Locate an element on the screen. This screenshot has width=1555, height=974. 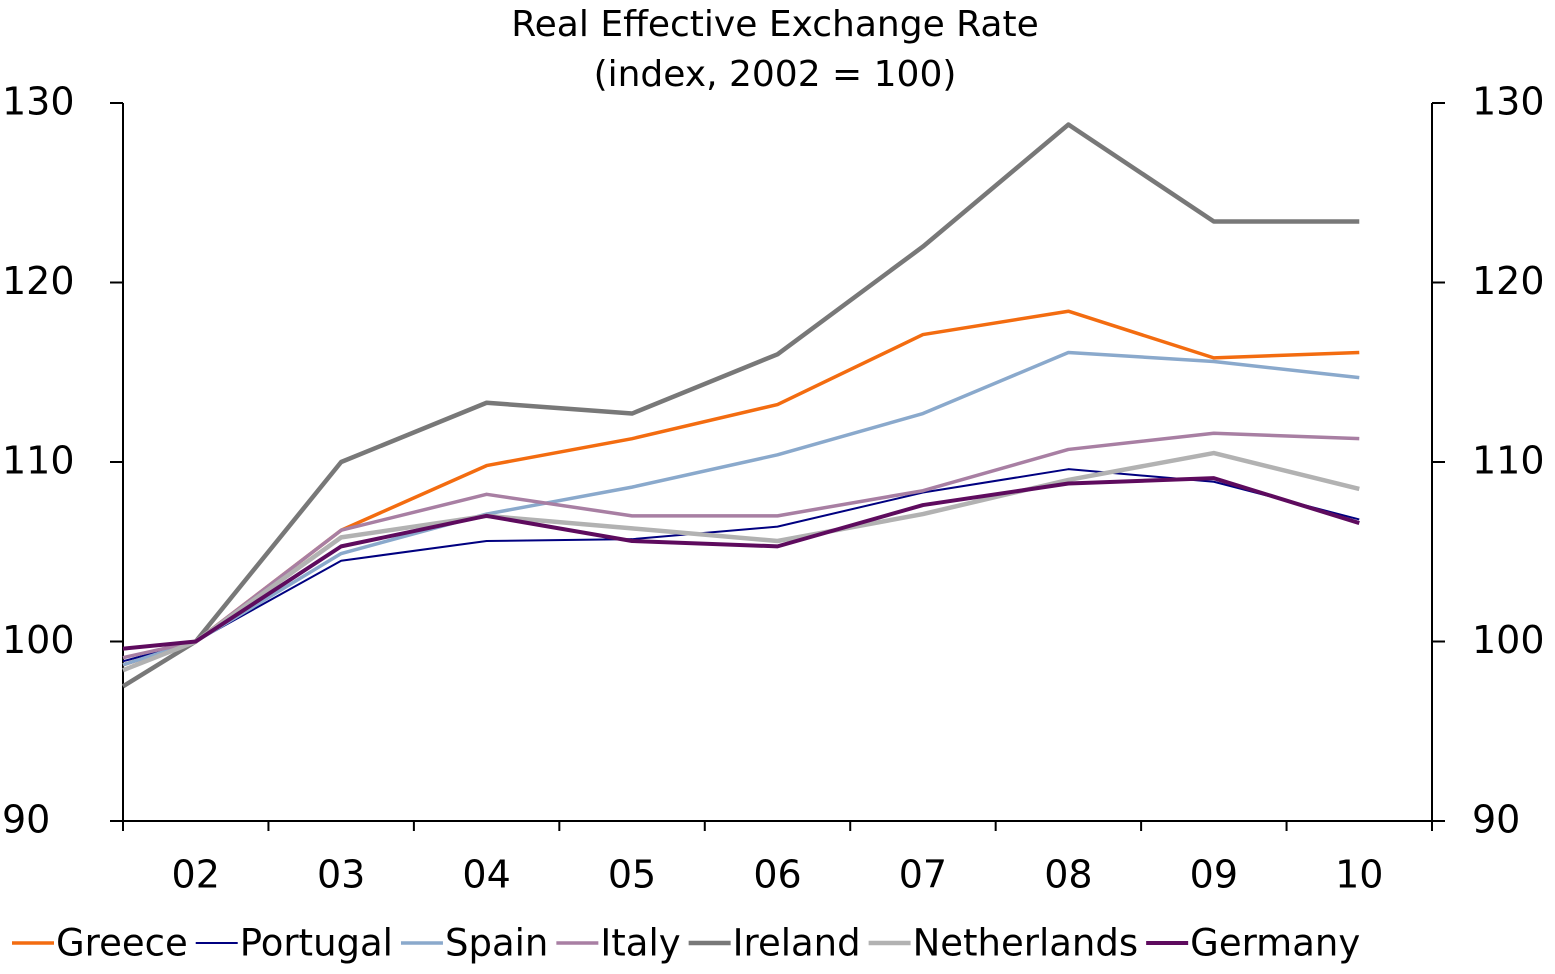
x-tick-label: 02 is located at coordinates (196, 875).